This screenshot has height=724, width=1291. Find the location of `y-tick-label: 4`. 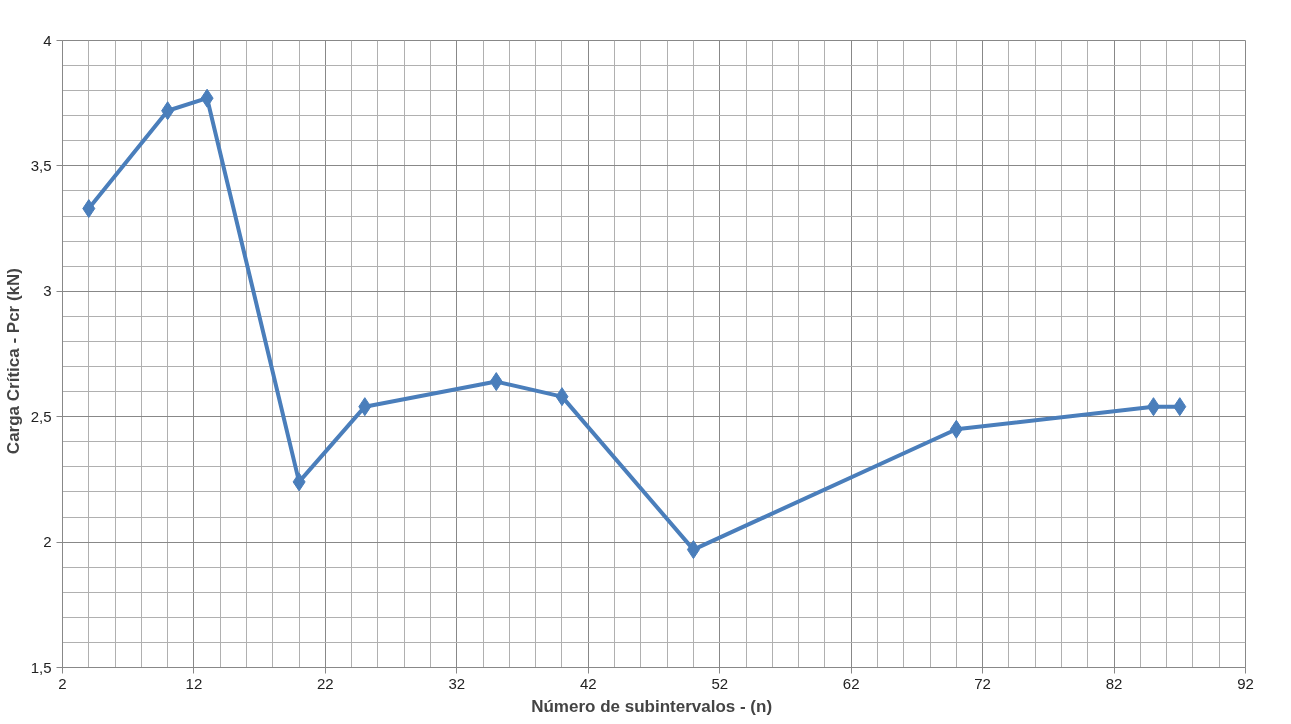

y-tick-label: 4 is located at coordinates (47, 40).